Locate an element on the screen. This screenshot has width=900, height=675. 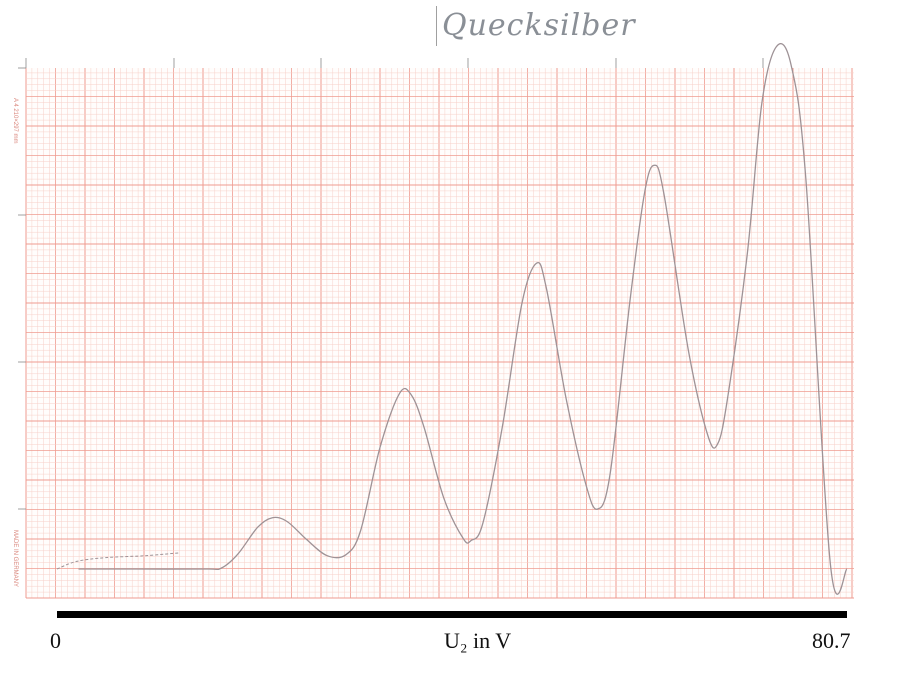
title-margin-mark is located at coordinates (436, 26).